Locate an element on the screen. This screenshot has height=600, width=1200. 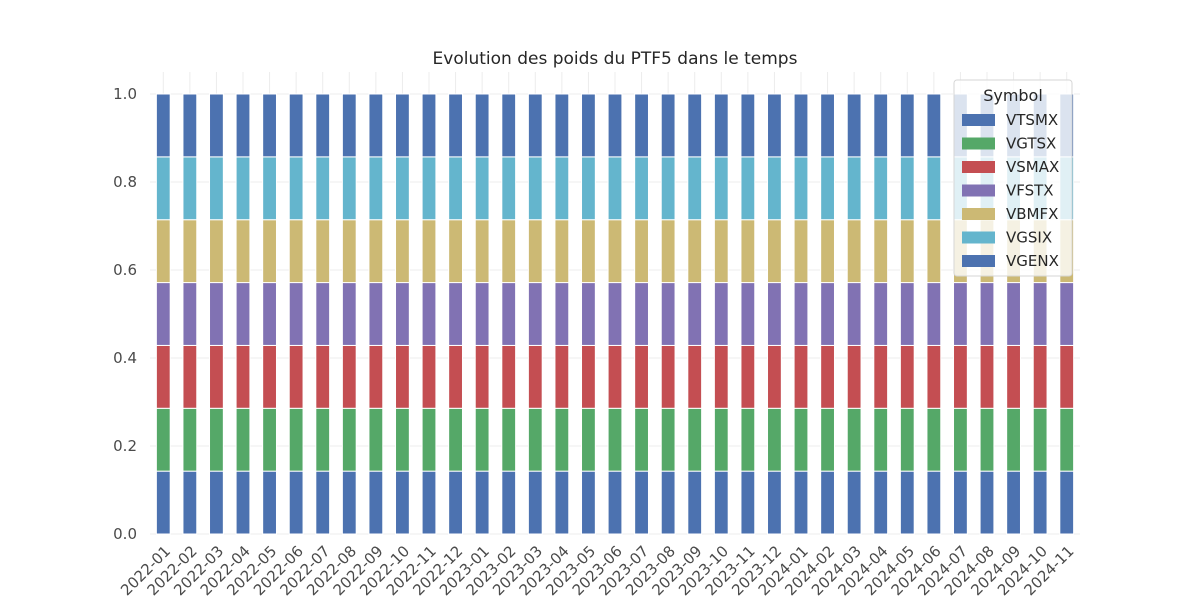
legend-title: Symbol is located at coordinates (1013, 95).